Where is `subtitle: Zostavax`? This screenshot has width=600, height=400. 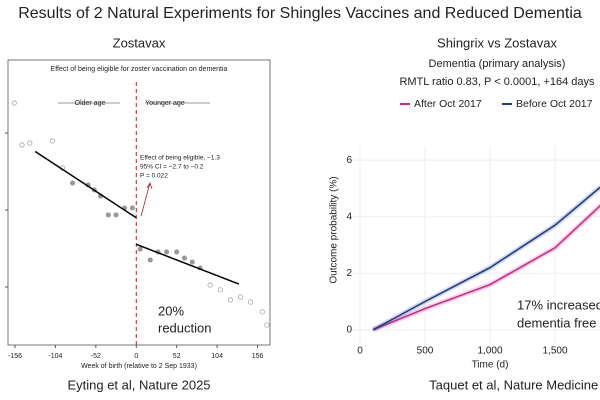 subtitle: Zostavax is located at coordinates (139, 42).